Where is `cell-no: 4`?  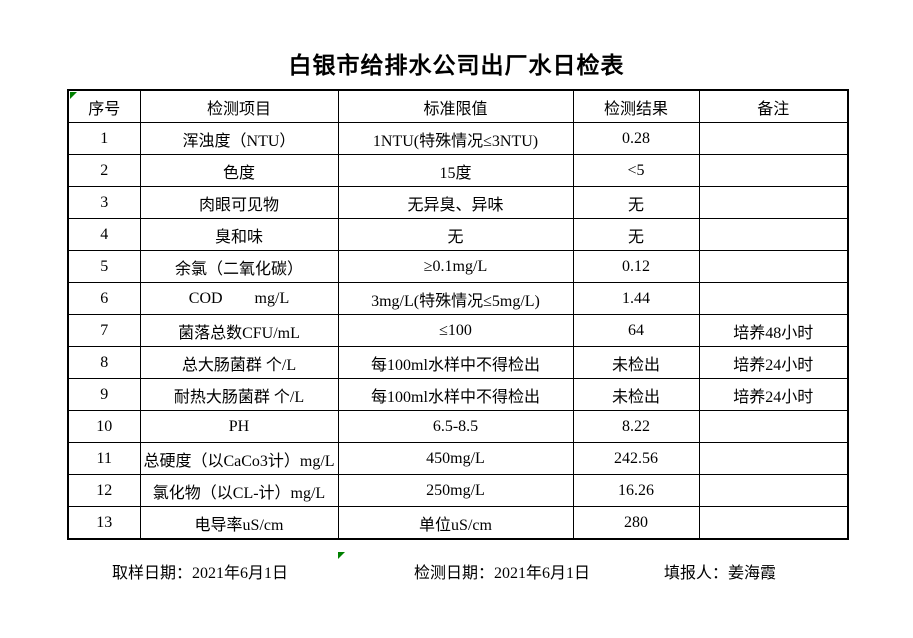
cell-no: 4 is located at coordinates (104, 234).